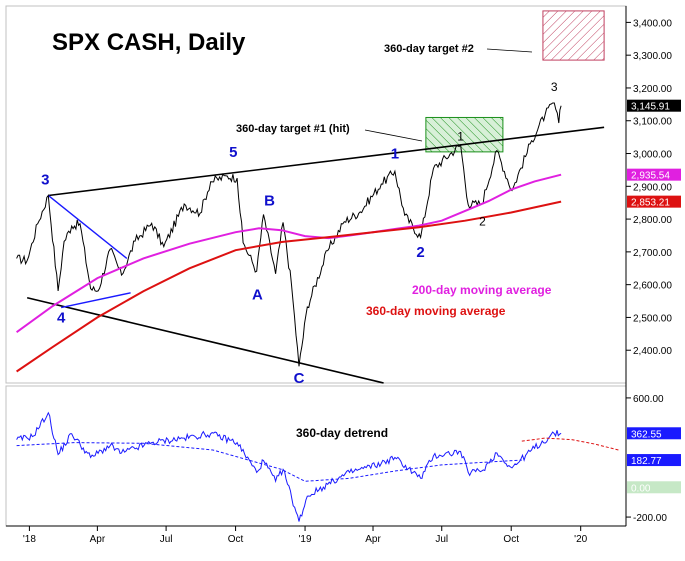 This screenshot has height=561, width=685. What do you see at coordinates (61, 317) in the screenshot?
I see `wave-label: 4` at bounding box center [61, 317].